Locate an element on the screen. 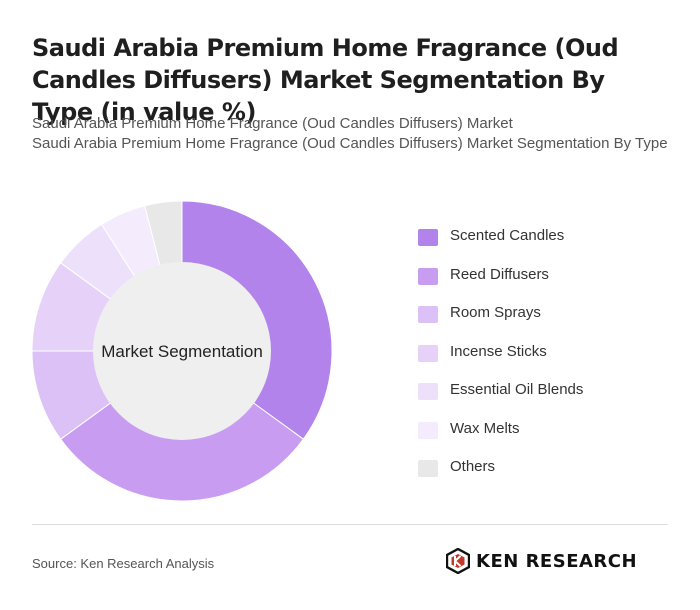 This screenshot has width=700, height=610. legend-swatch-wax-melts is located at coordinates (428, 430).